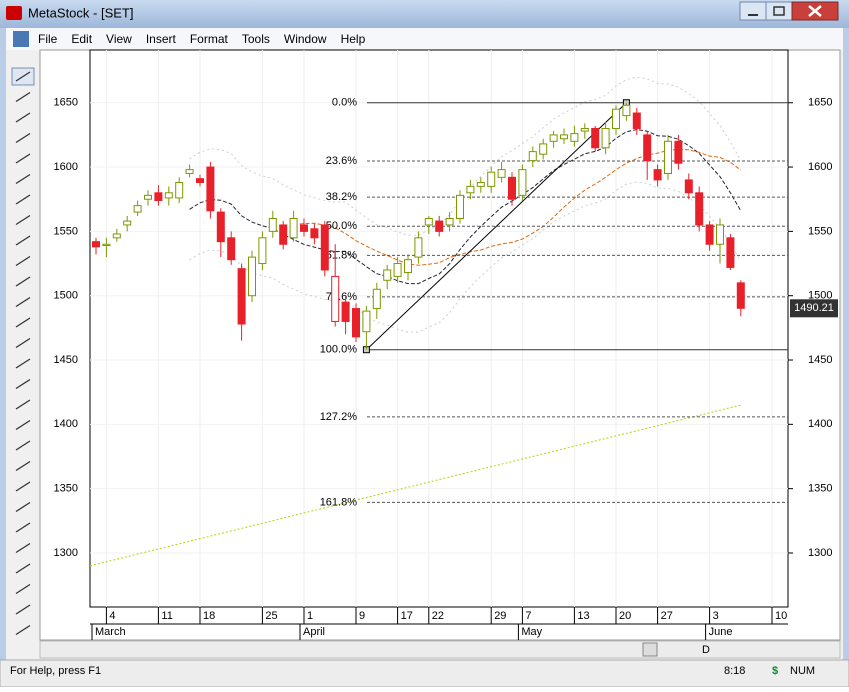 The width and height of the screenshot is (849, 692). What do you see at coordinates (305, 39) in the screenshot?
I see `menu-item: Window` at bounding box center [305, 39].